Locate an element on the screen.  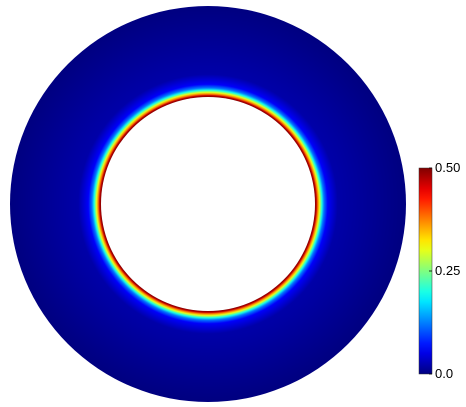
colorbar-tick-label: 0.25 is located at coordinates (447, 270).